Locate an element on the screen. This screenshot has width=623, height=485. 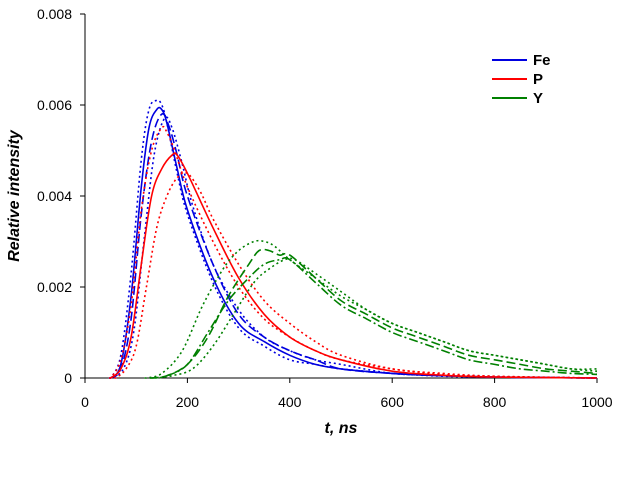
y-tick-label: 0.002 is located at coordinates (54, 287).